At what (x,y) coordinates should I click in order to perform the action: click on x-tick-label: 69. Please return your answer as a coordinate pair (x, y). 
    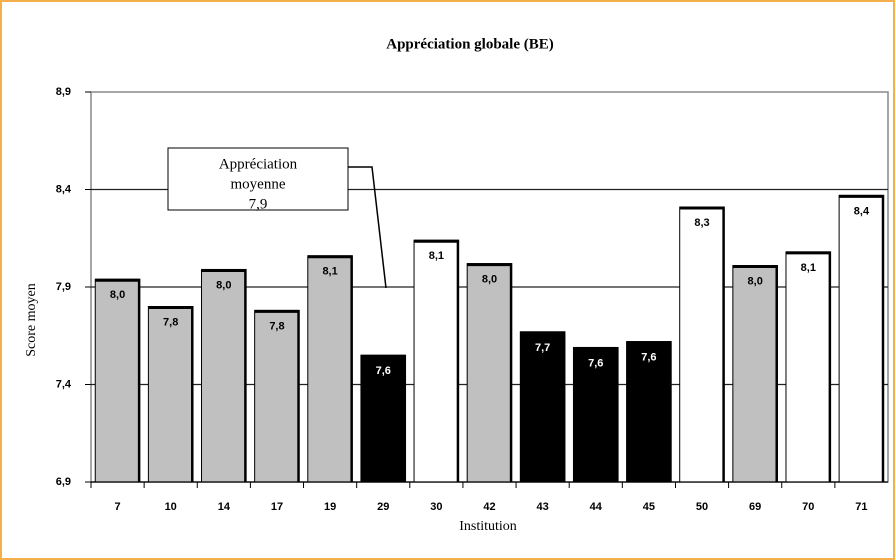
    Looking at the image, I should click on (755, 507).